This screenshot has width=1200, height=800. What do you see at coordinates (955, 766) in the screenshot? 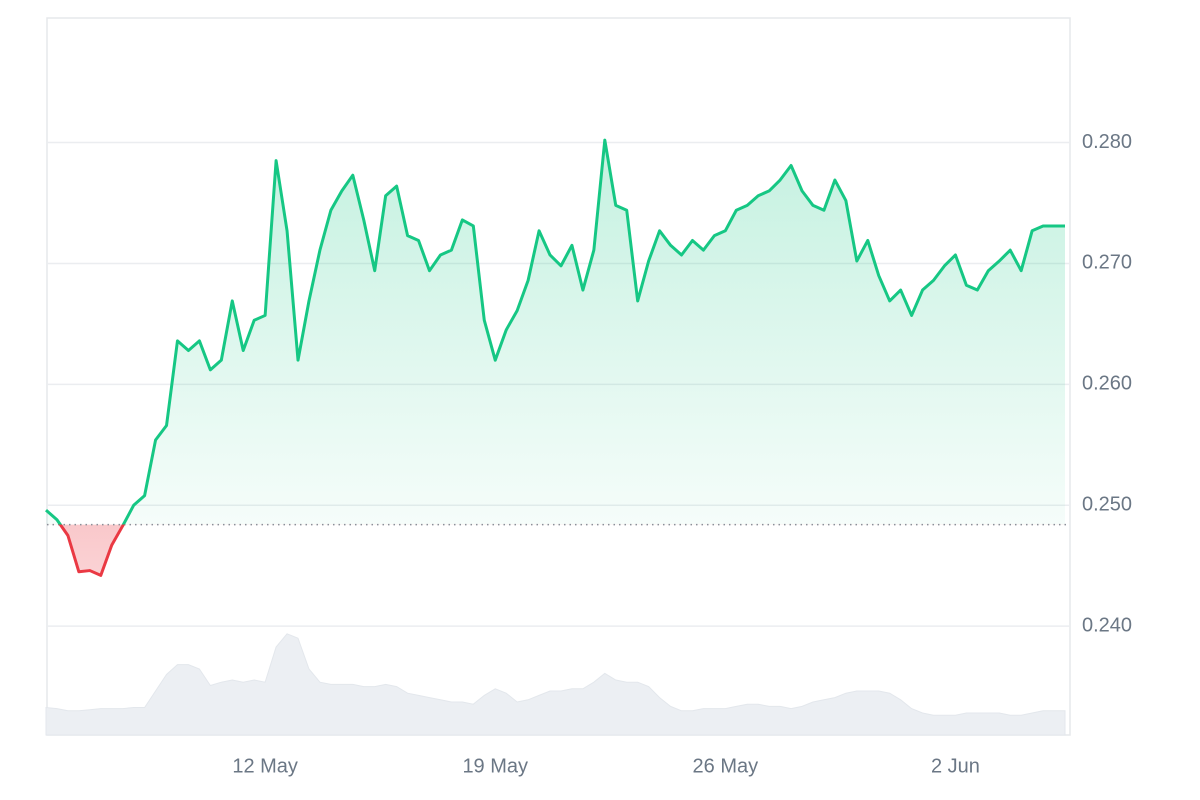
I see `x-tick-label: 2 Jun` at bounding box center [955, 766].